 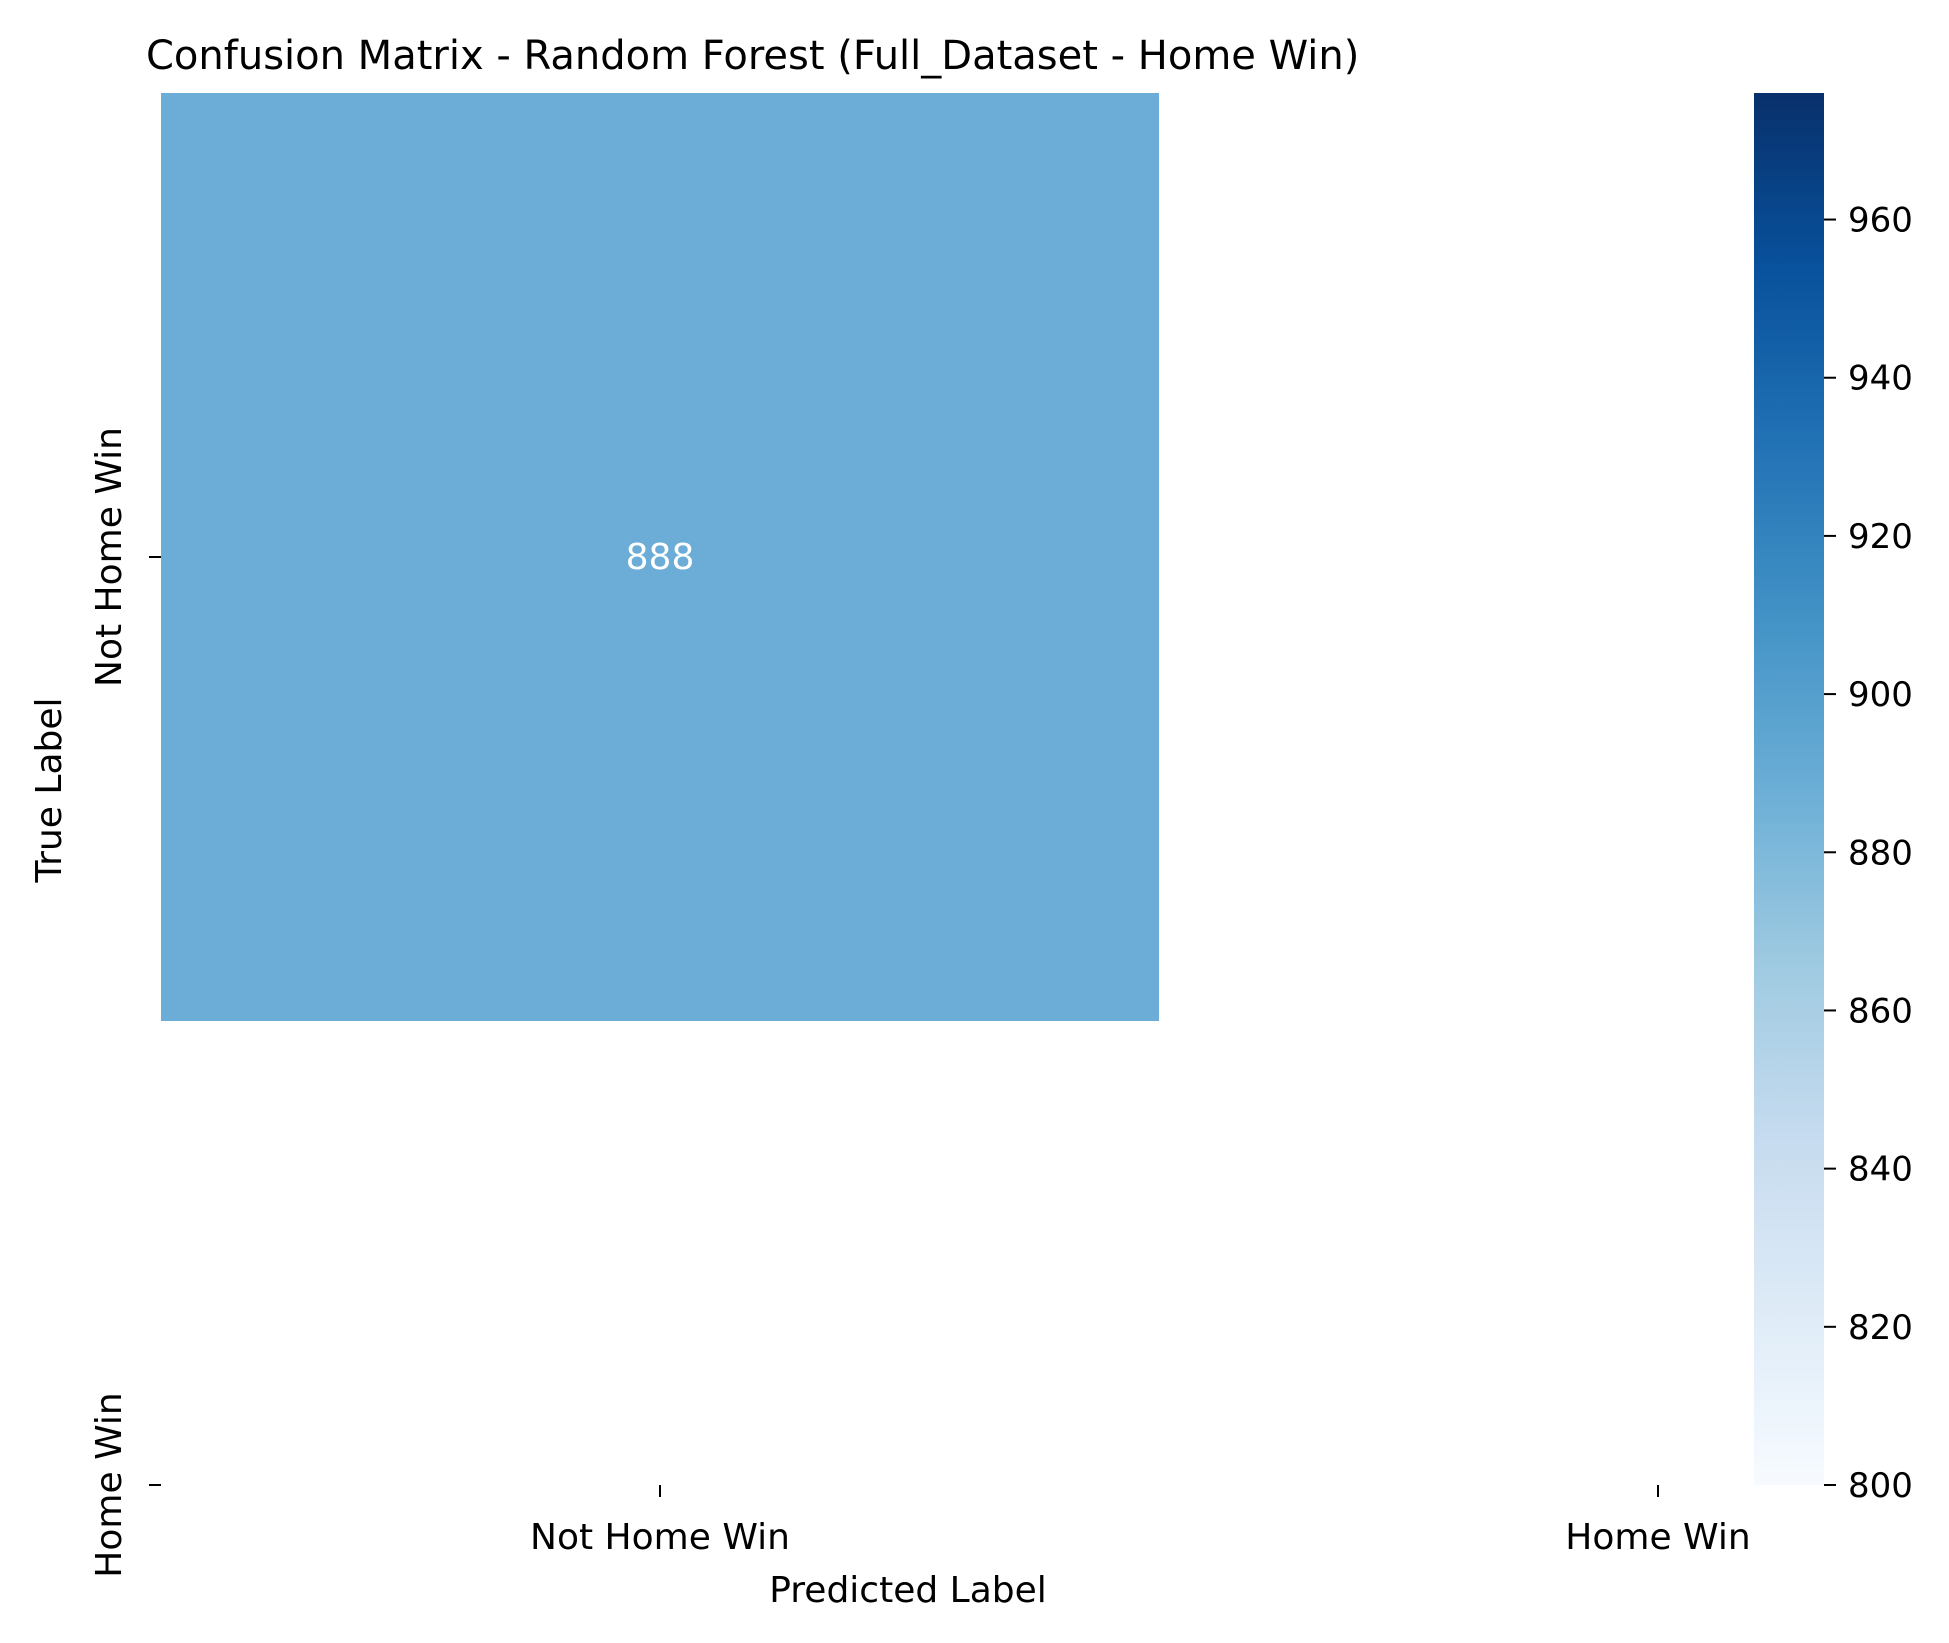 I want to click on cell-annotation-r0-c0: 888, so click(x=660, y=557).